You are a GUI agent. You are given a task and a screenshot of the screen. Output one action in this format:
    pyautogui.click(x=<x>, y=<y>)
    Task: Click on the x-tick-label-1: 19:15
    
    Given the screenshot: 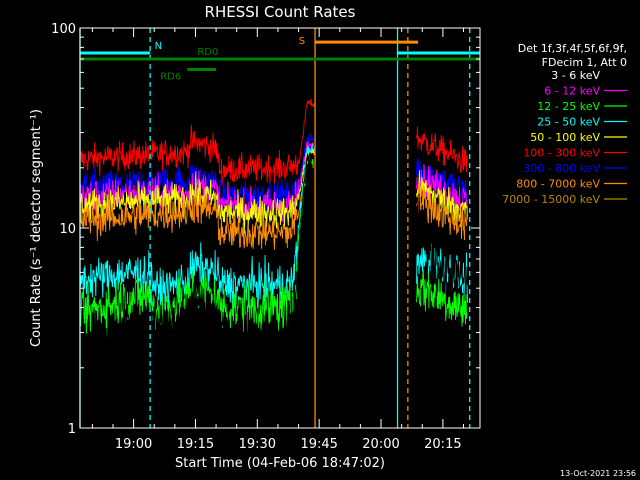 What is the action you would take?
    pyautogui.click(x=195, y=444)
    